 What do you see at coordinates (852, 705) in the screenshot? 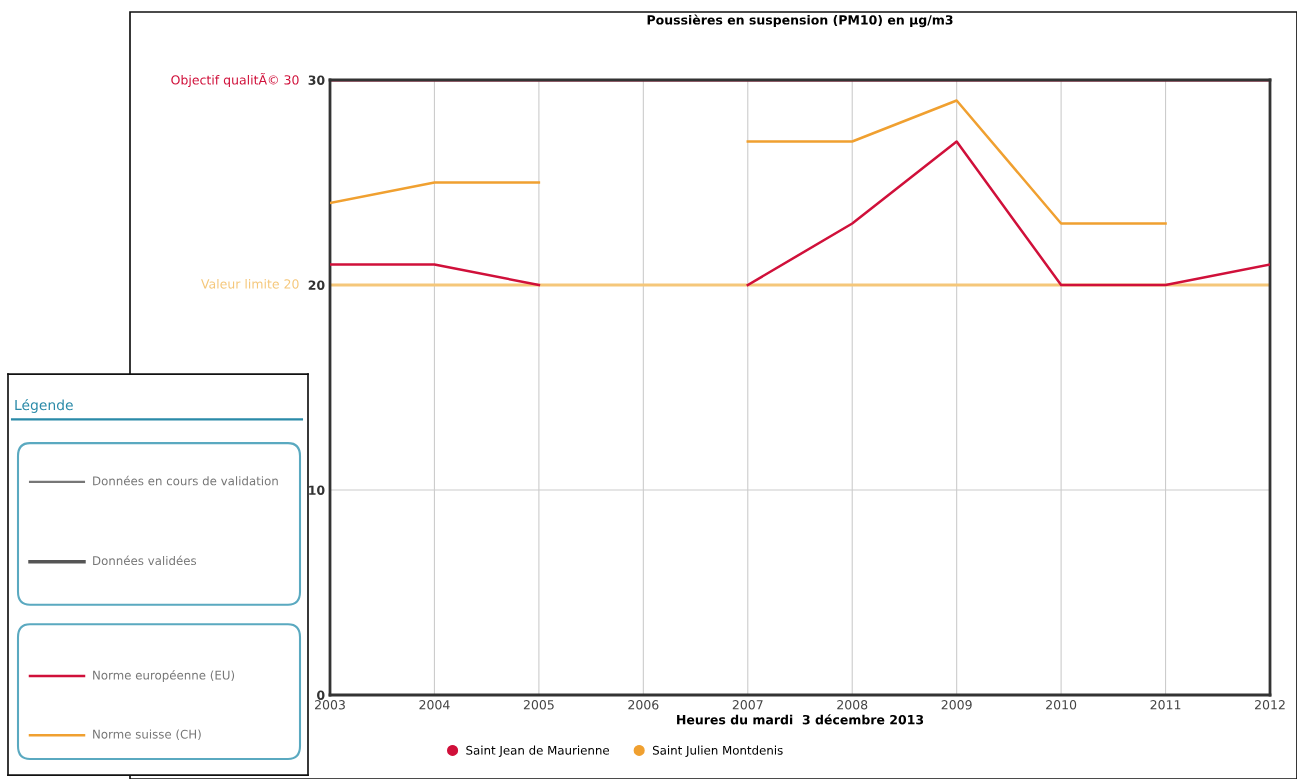
I see `x-tick-label: 2008` at bounding box center [852, 705].